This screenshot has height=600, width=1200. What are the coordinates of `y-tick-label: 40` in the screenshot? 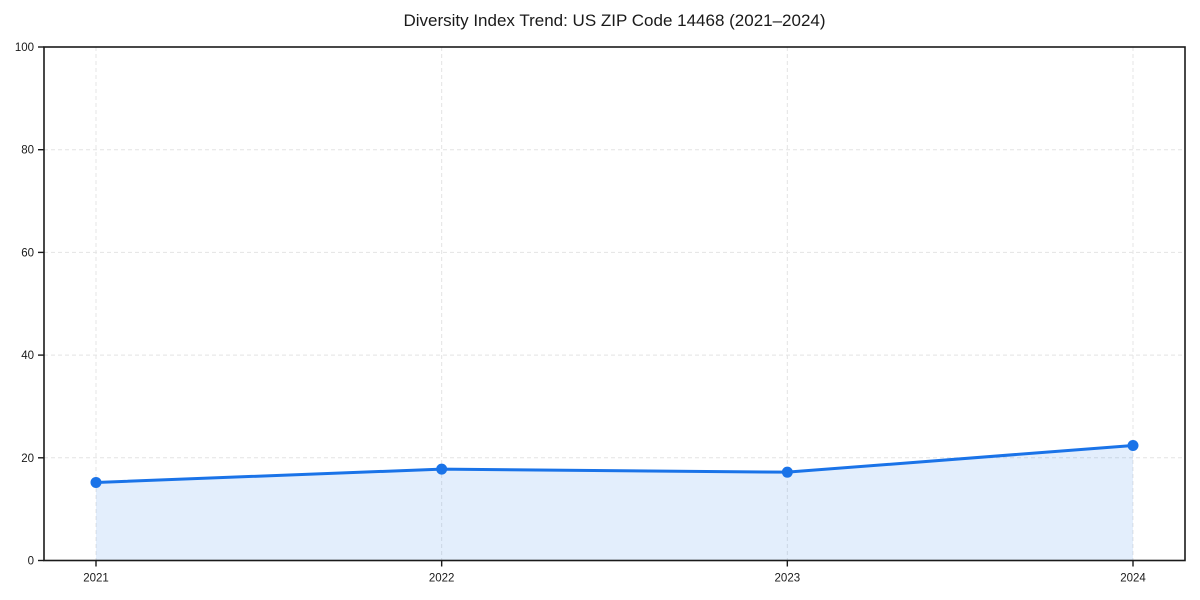 It's located at (27, 356).